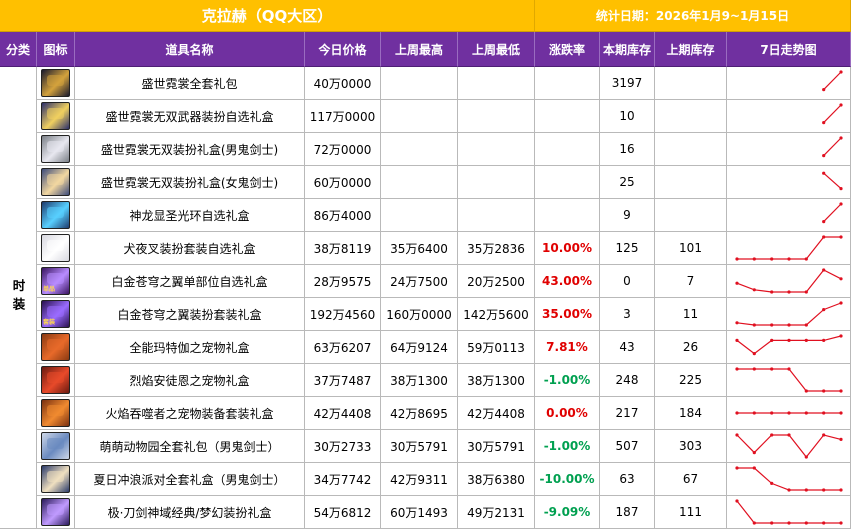 The width and height of the screenshot is (851, 529). I want to click on last-week-high: 30万5791, so click(419, 446).